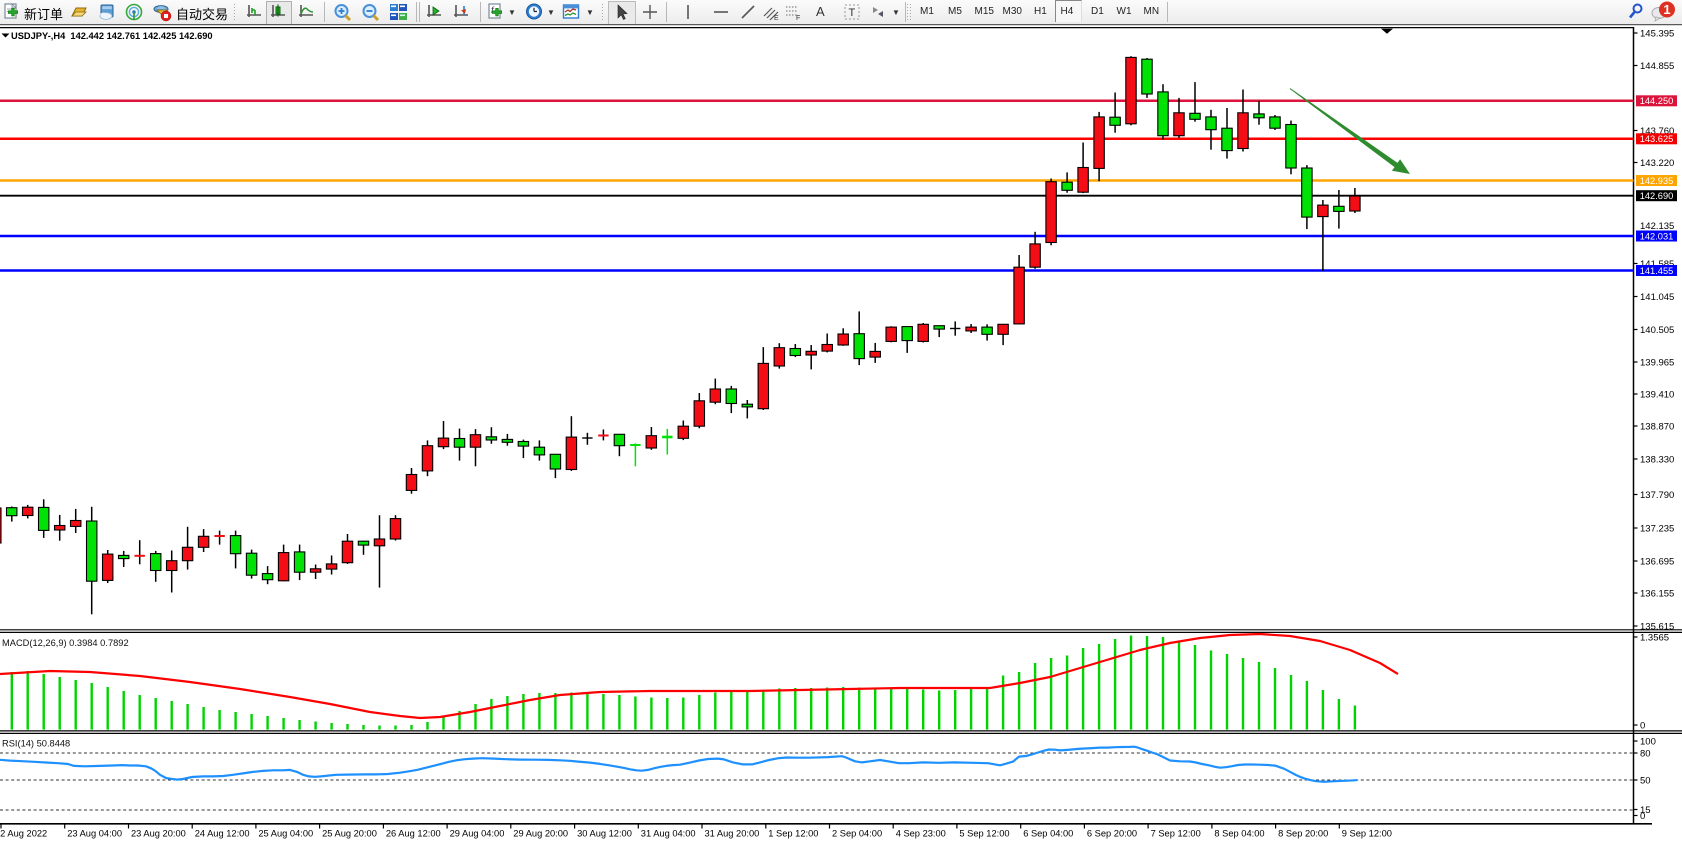  What do you see at coordinates (1657, 131) in the screenshot?
I see `svg-text: 143.760` at bounding box center [1657, 131].